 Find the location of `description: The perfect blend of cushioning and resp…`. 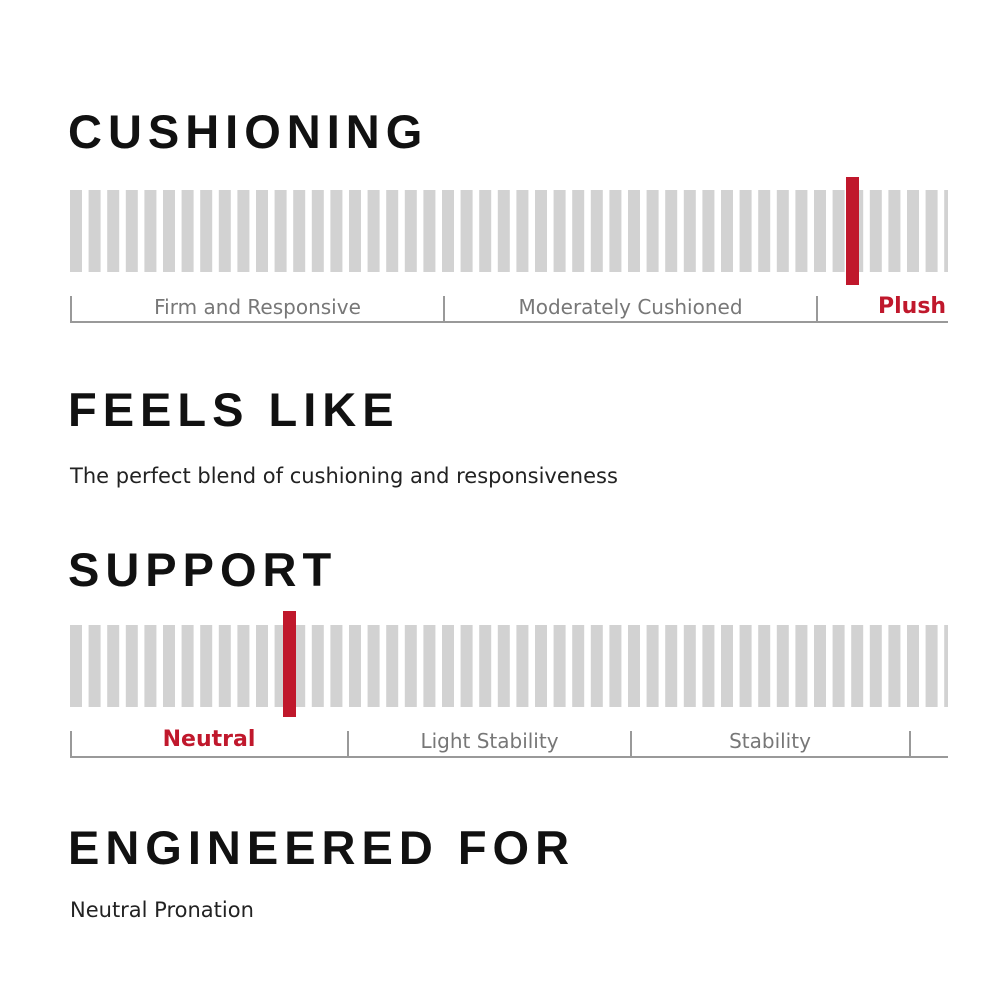

description: The perfect blend of cushioning and resp… is located at coordinates (344, 476).